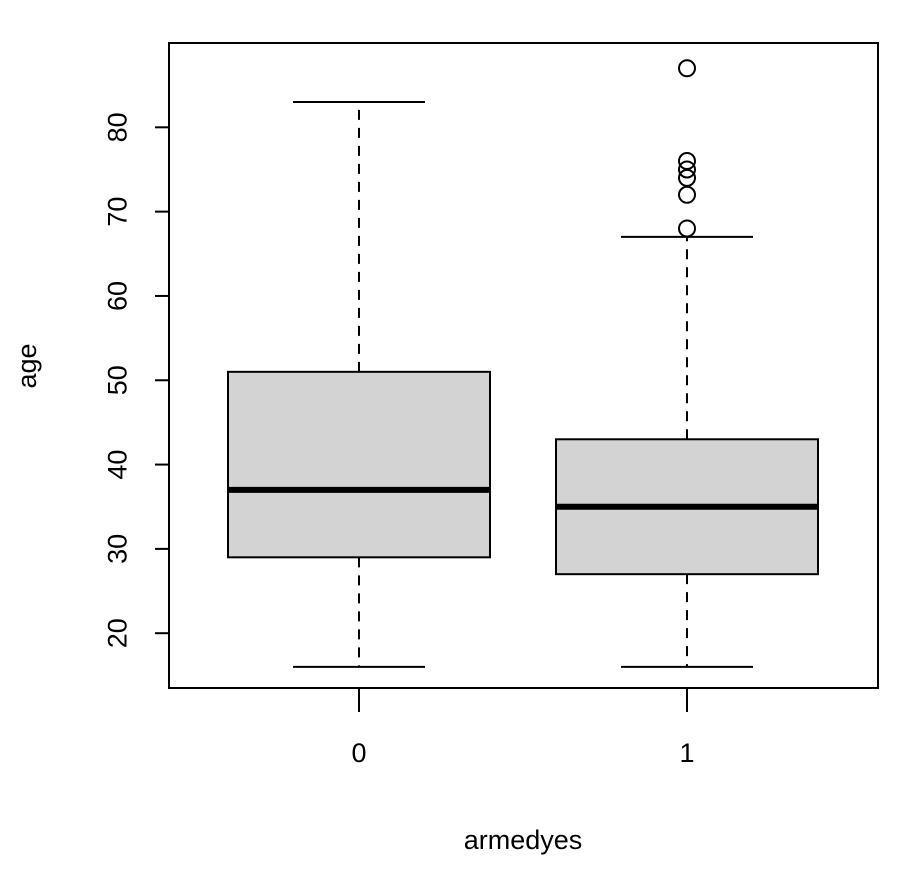  I want to click on y-tick-label-30: 30, so click(117, 549).